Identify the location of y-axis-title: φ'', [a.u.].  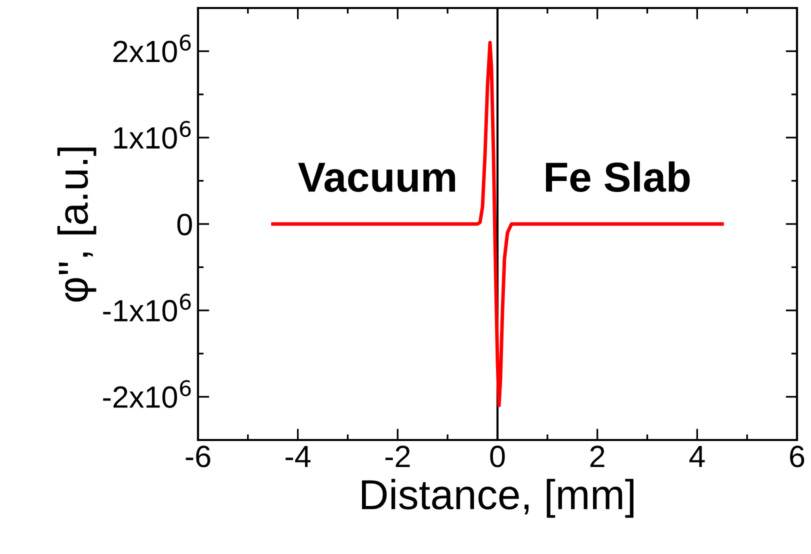
(76, 225).